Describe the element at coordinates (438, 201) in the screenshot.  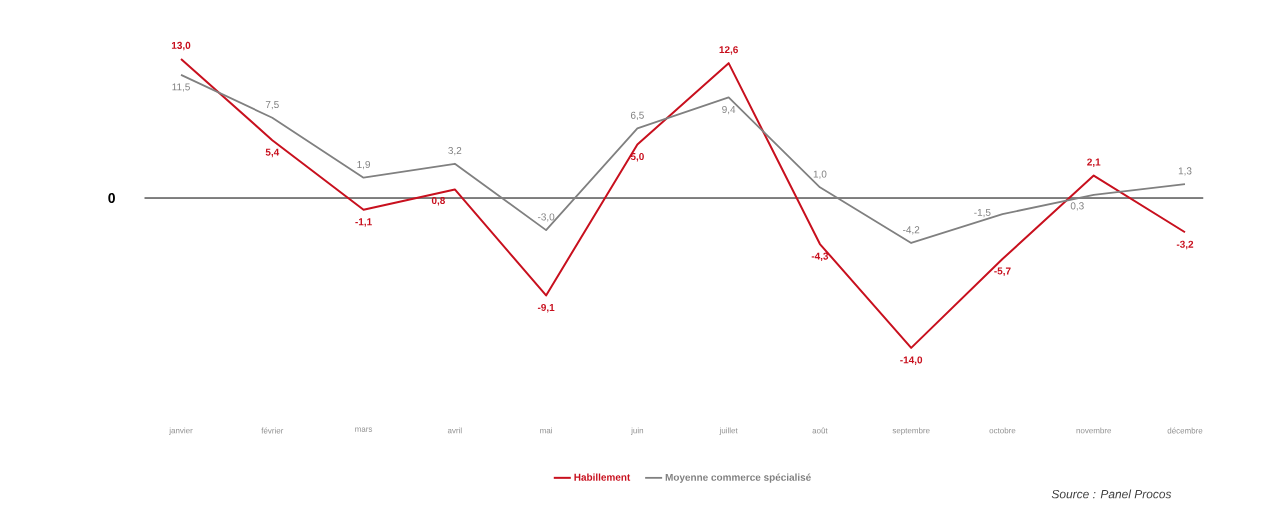
I see `data-label: 0,8` at that location.